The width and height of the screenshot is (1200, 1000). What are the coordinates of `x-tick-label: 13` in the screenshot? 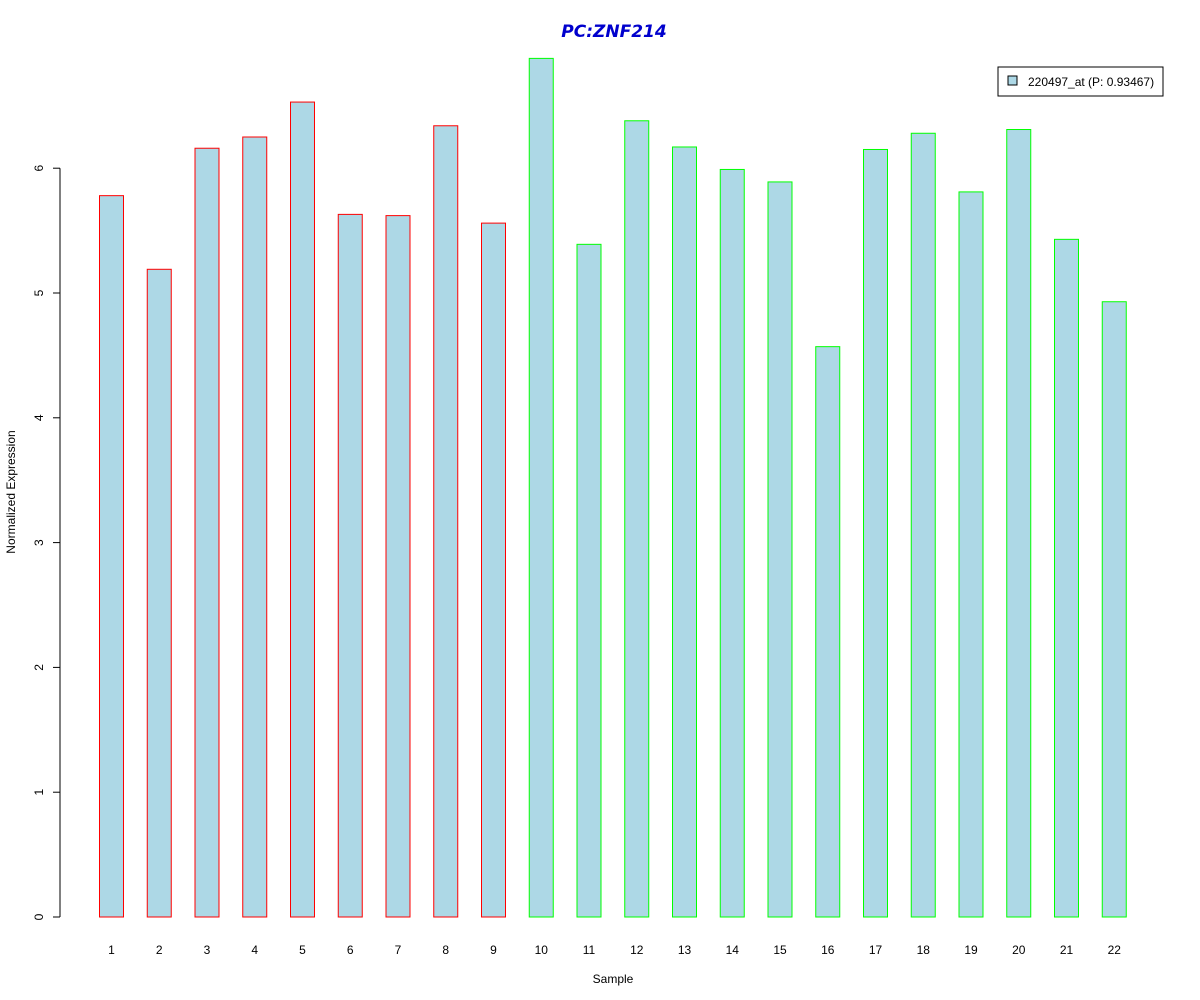 It's located at (685, 950).